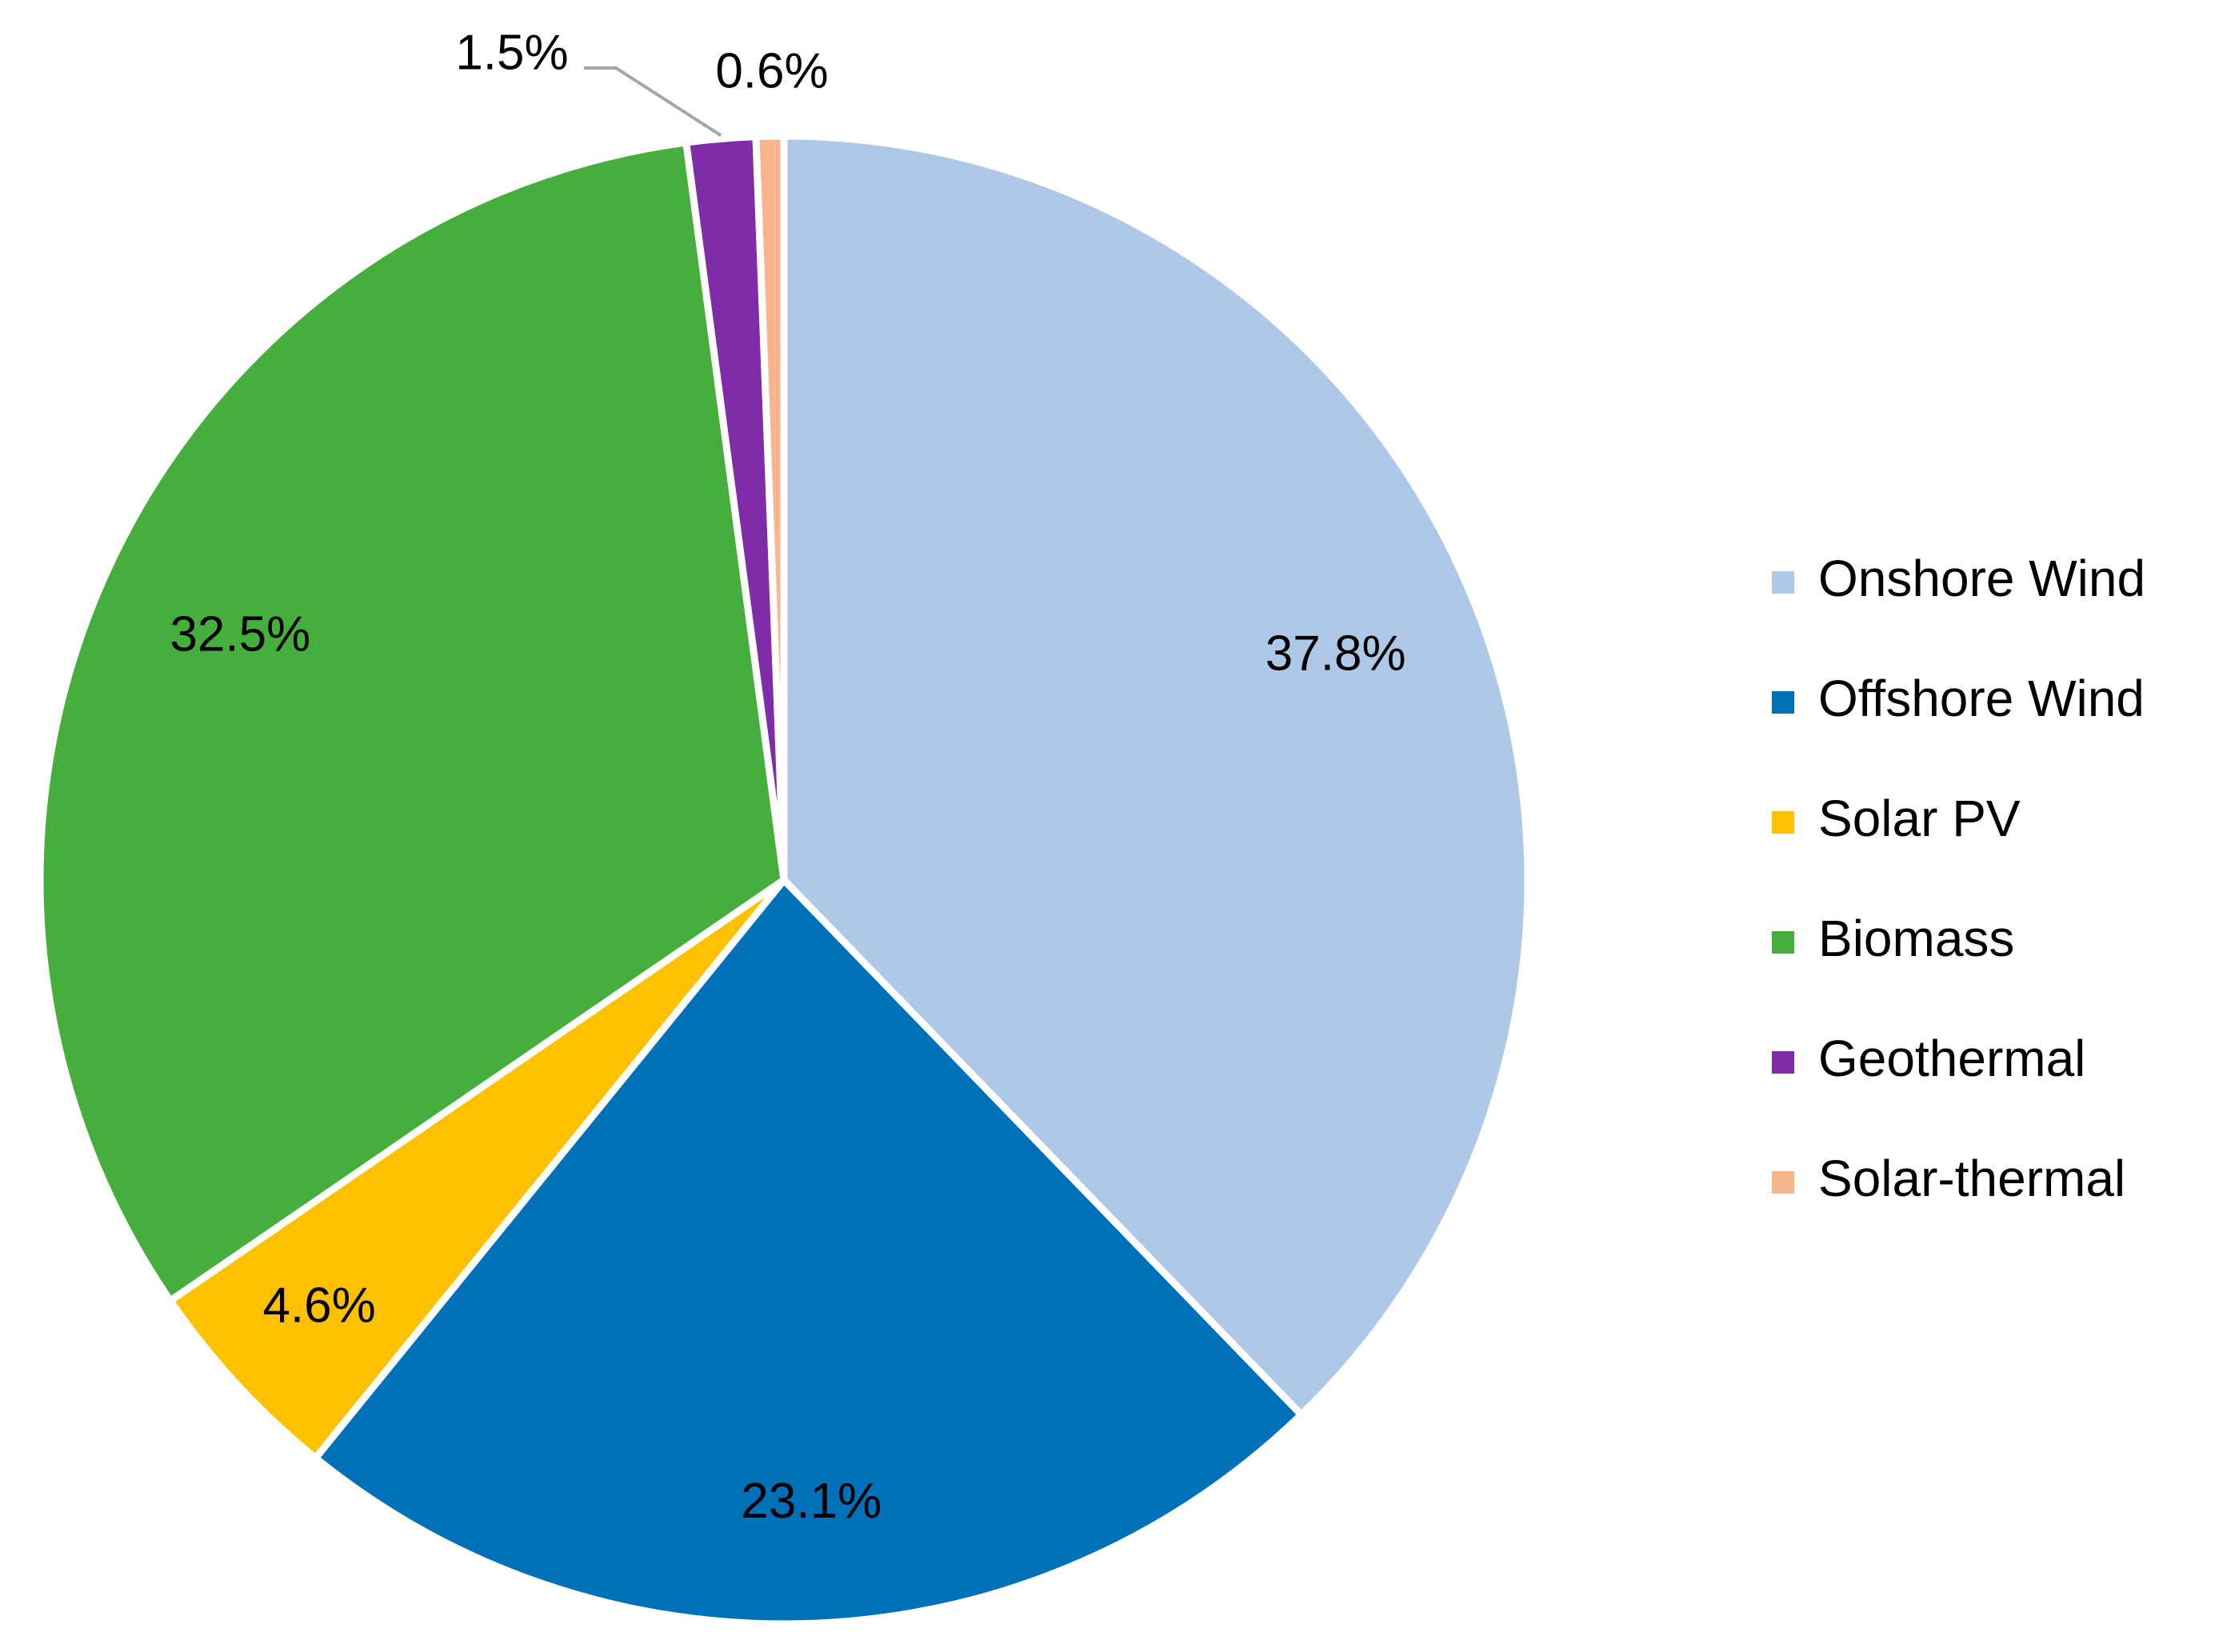 The height and width of the screenshot is (1652, 2219). What do you see at coordinates (511, 52) in the screenshot?
I see `data-label-geothermal: 1.5%` at bounding box center [511, 52].